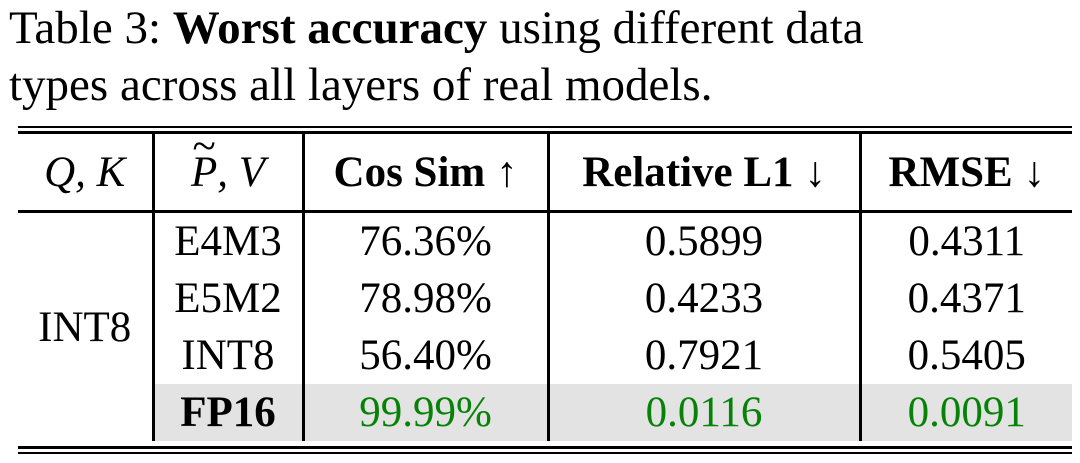  Describe the element at coordinates (361, 85) in the screenshot. I see `caption-line-2: types across all layers of real models.` at that location.